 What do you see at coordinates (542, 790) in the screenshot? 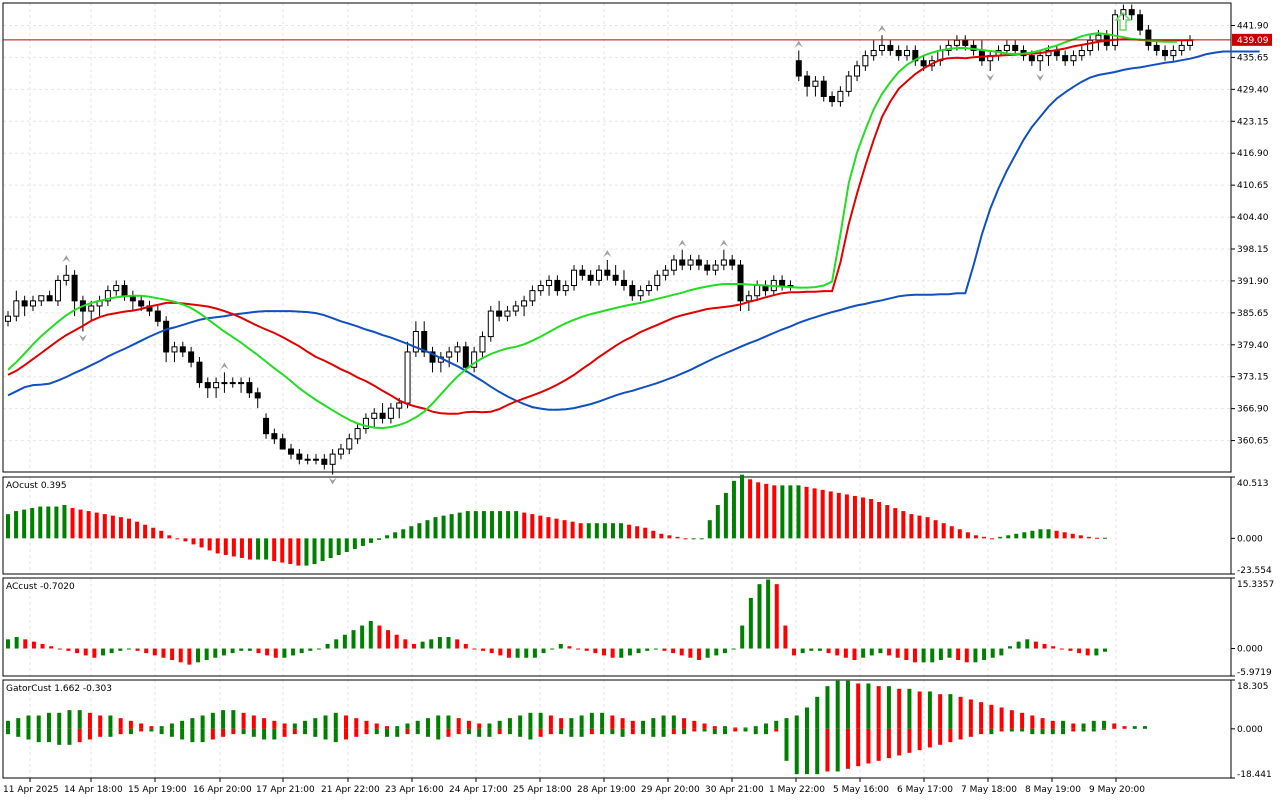
I see `x-tick-label: 25 Apr 18:00` at bounding box center [542, 790].